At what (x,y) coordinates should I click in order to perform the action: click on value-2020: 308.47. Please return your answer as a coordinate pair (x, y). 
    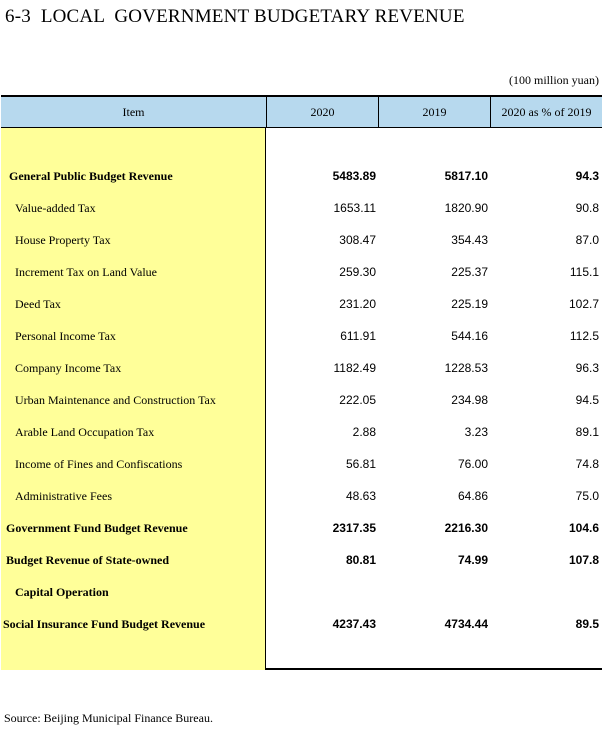
    Looking at the image, I should click on (357, 240).